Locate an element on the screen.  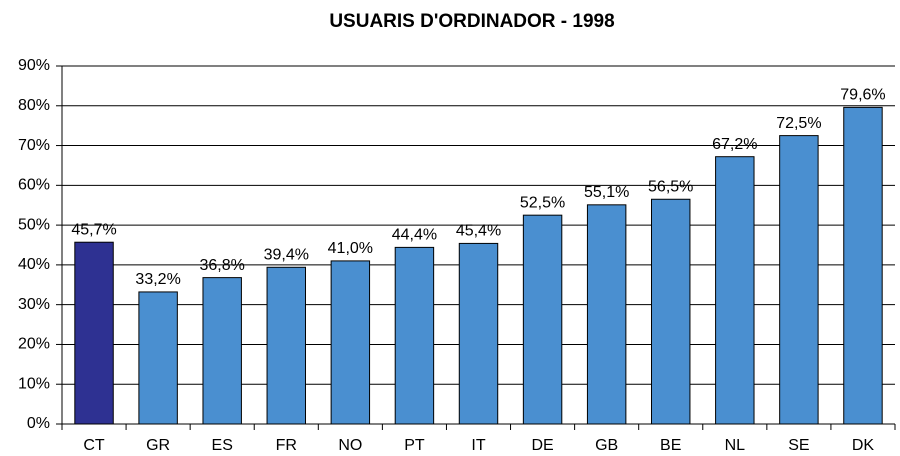
y-tick-label: 10% is located at coordinates (34, 383).